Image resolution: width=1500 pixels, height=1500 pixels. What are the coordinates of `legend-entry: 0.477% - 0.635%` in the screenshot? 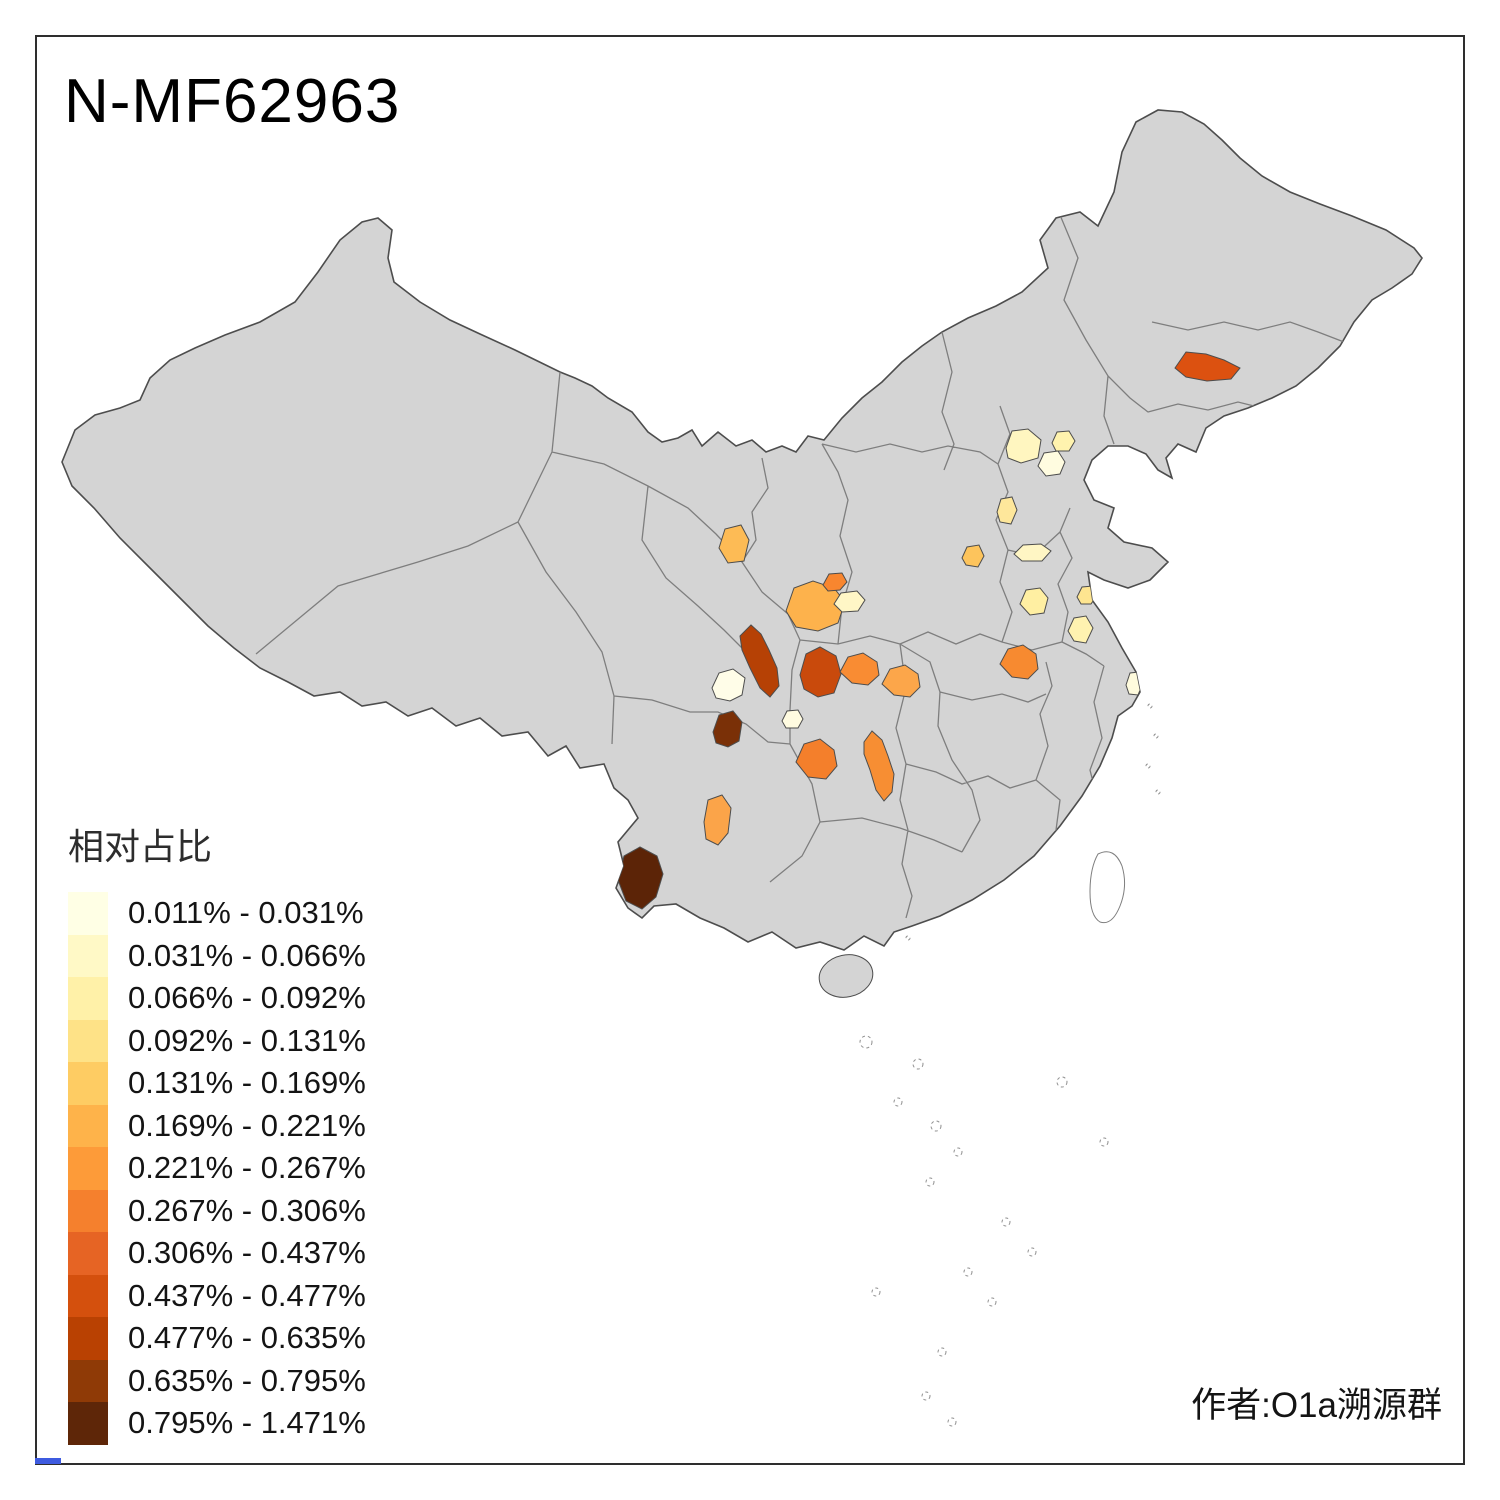 It's located at (217, 1338).